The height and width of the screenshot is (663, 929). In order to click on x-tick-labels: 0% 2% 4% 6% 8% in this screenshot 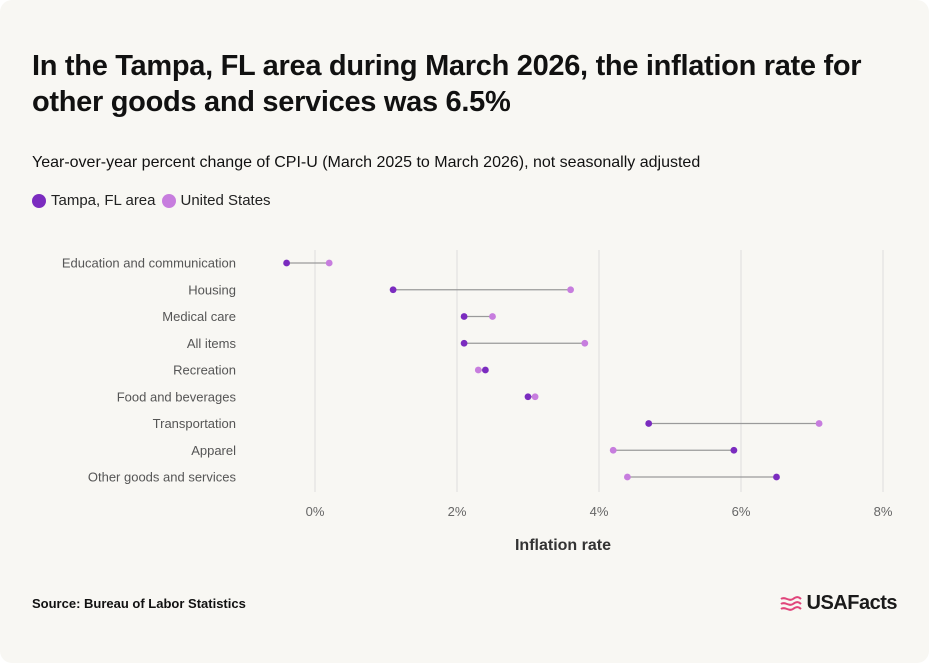, I will do `click(599, 511)`.